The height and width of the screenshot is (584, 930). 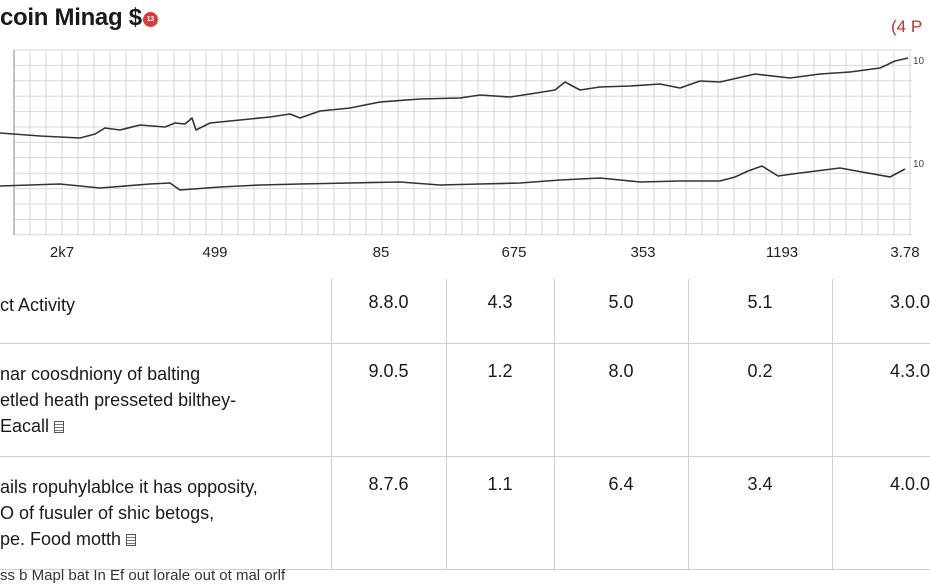 What do you see at coordinates (881, 311) in the screenshot?
I see `table-header-value: 3.0.0` at bounding box center [881, 311].